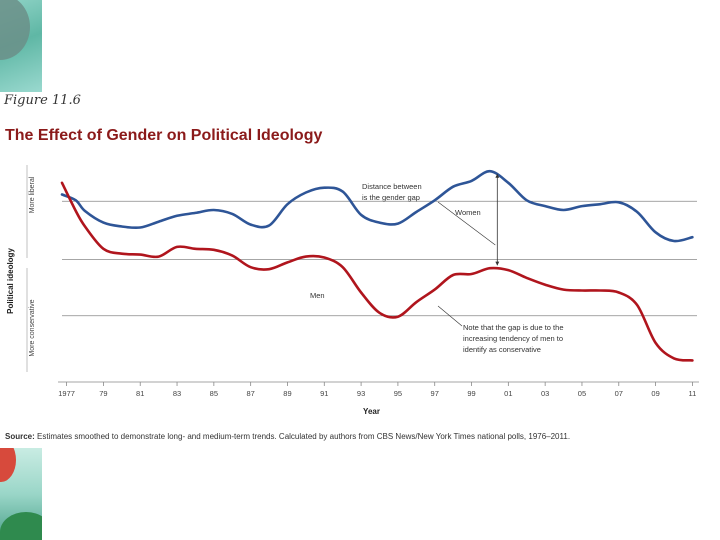  I want to click on annotation-women-label: Women, so click(468, 212).